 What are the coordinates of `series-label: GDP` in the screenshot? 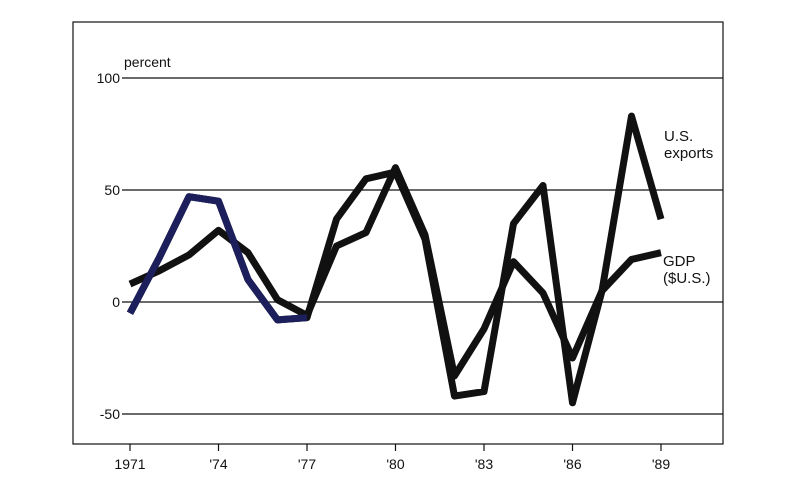 It's located at (679, 261).